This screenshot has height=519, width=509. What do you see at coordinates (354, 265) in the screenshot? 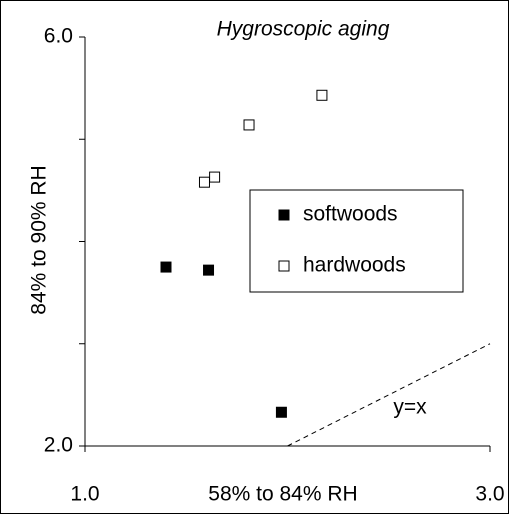
I see `legend-label: hardwoods` at bounding box center [354, 265].